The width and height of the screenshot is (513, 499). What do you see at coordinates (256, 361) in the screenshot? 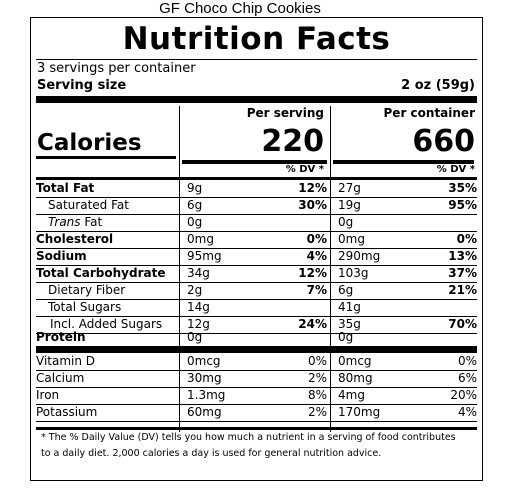
I see `vitamin-row: Vitamin D 0mcg 0% 0mcg 0%` at bounding box center [256, 361].